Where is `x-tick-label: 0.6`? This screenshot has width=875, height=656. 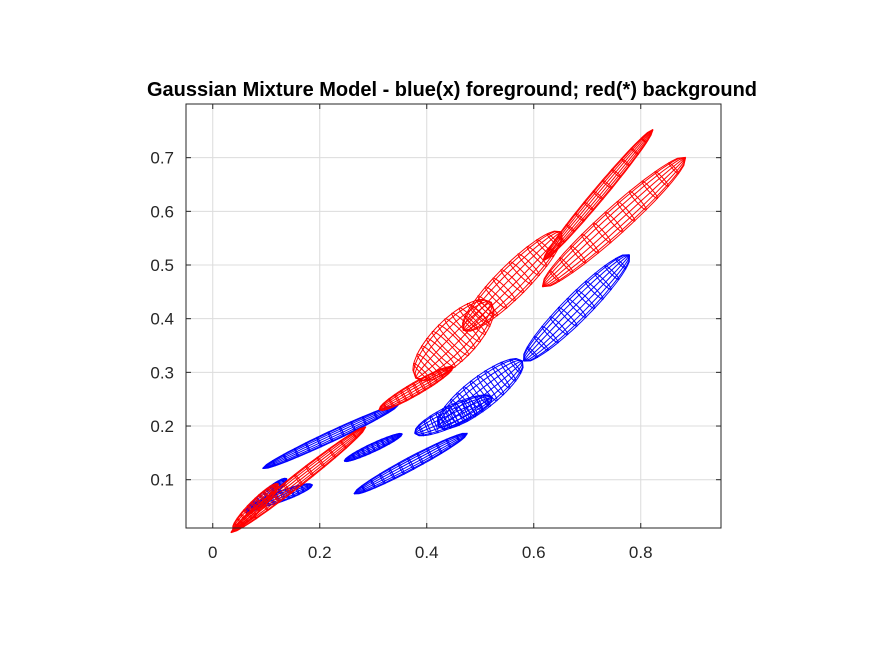 x-tick-label: 0.6 is located at coordinates (534, 552).